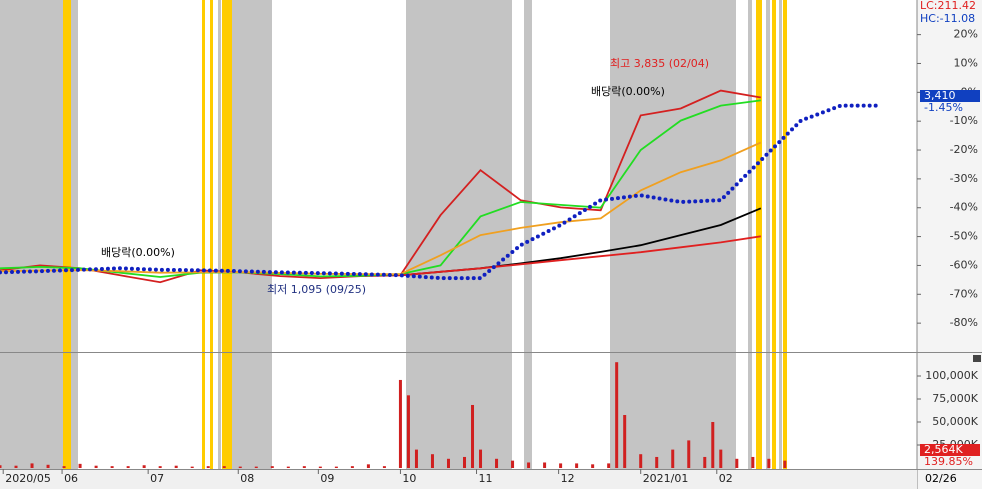 Image resolution: width=982 pixels, height=489 pixels. I want to click on x-tick-label: 07, so click(157, 478).